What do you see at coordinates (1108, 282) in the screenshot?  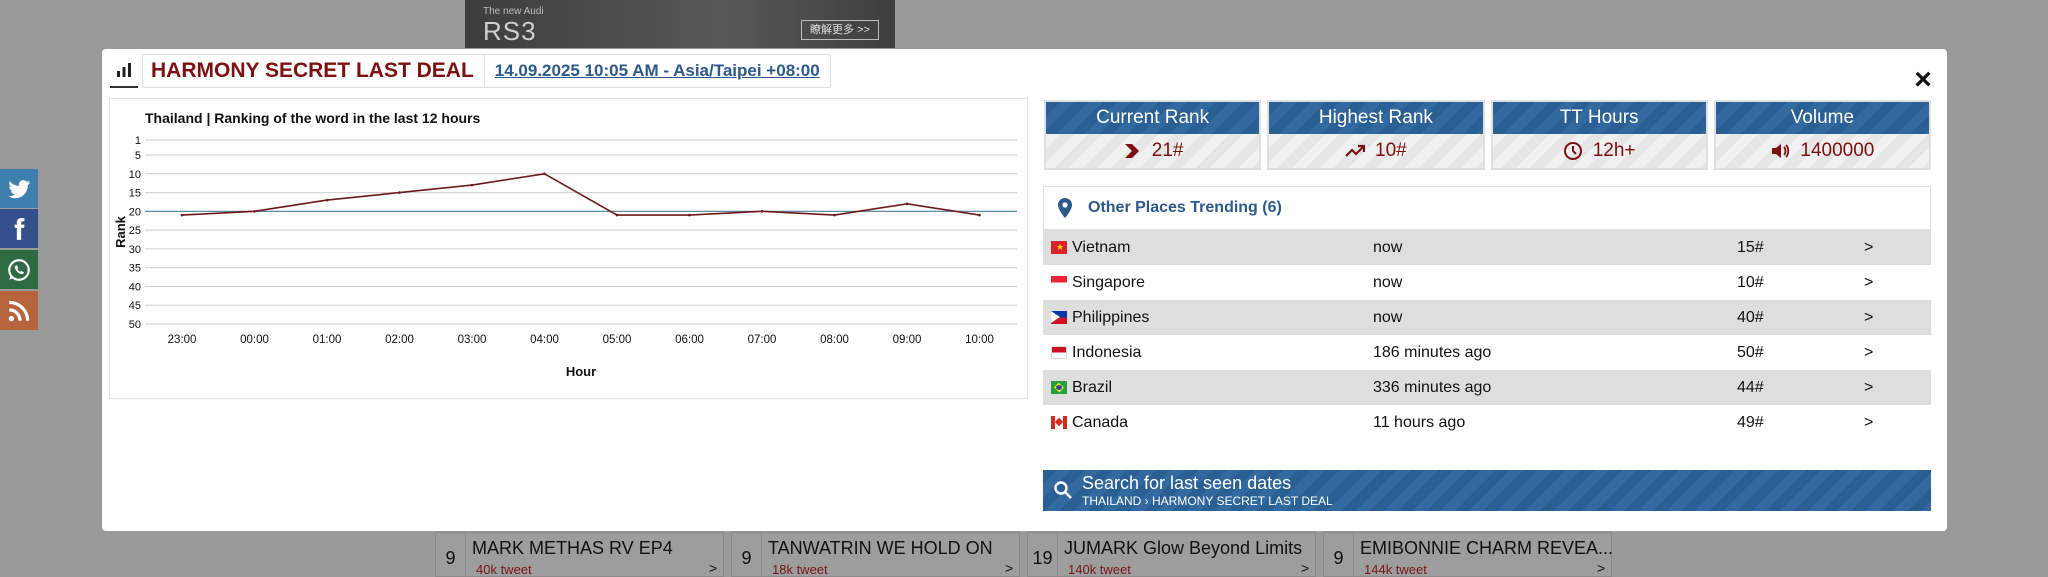 I see `place-country: Singapore` at bounding box center [1108, 282].